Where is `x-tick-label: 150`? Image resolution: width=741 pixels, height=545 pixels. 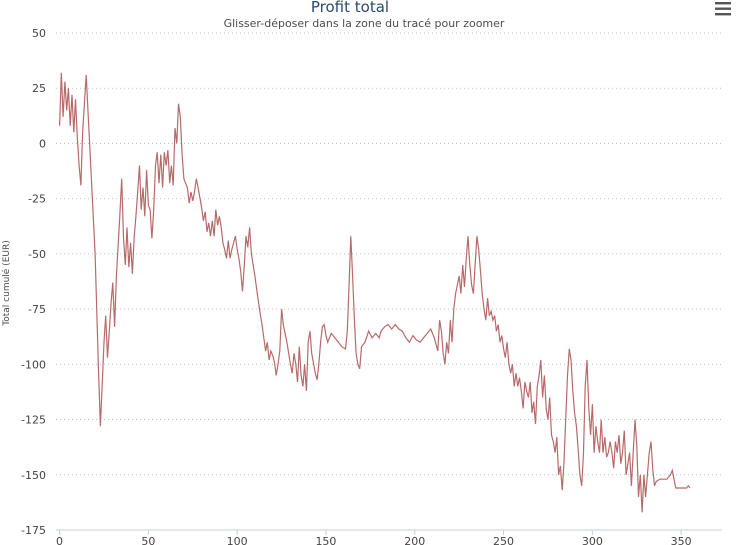
x-tick-label: 150 is located at coordinates (325, 540).